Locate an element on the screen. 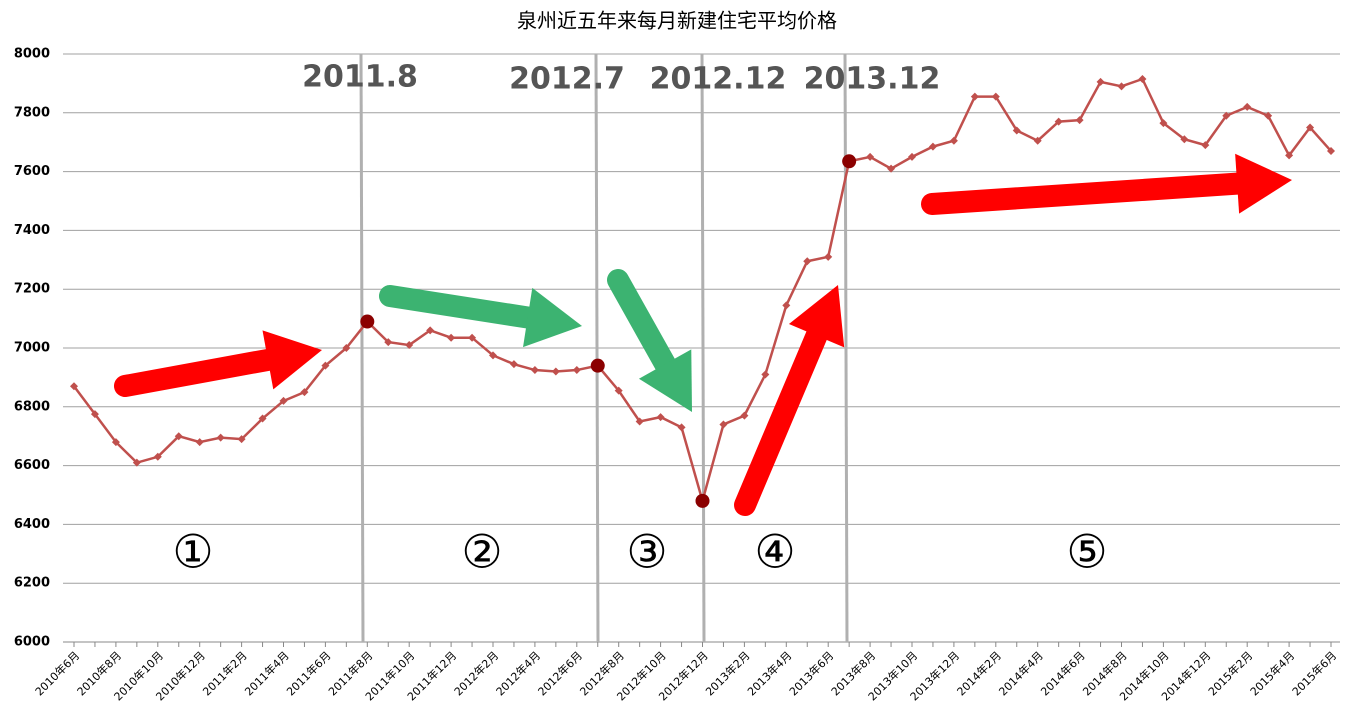  y-tick-label: 7200 is located at coordinates (32, 289).